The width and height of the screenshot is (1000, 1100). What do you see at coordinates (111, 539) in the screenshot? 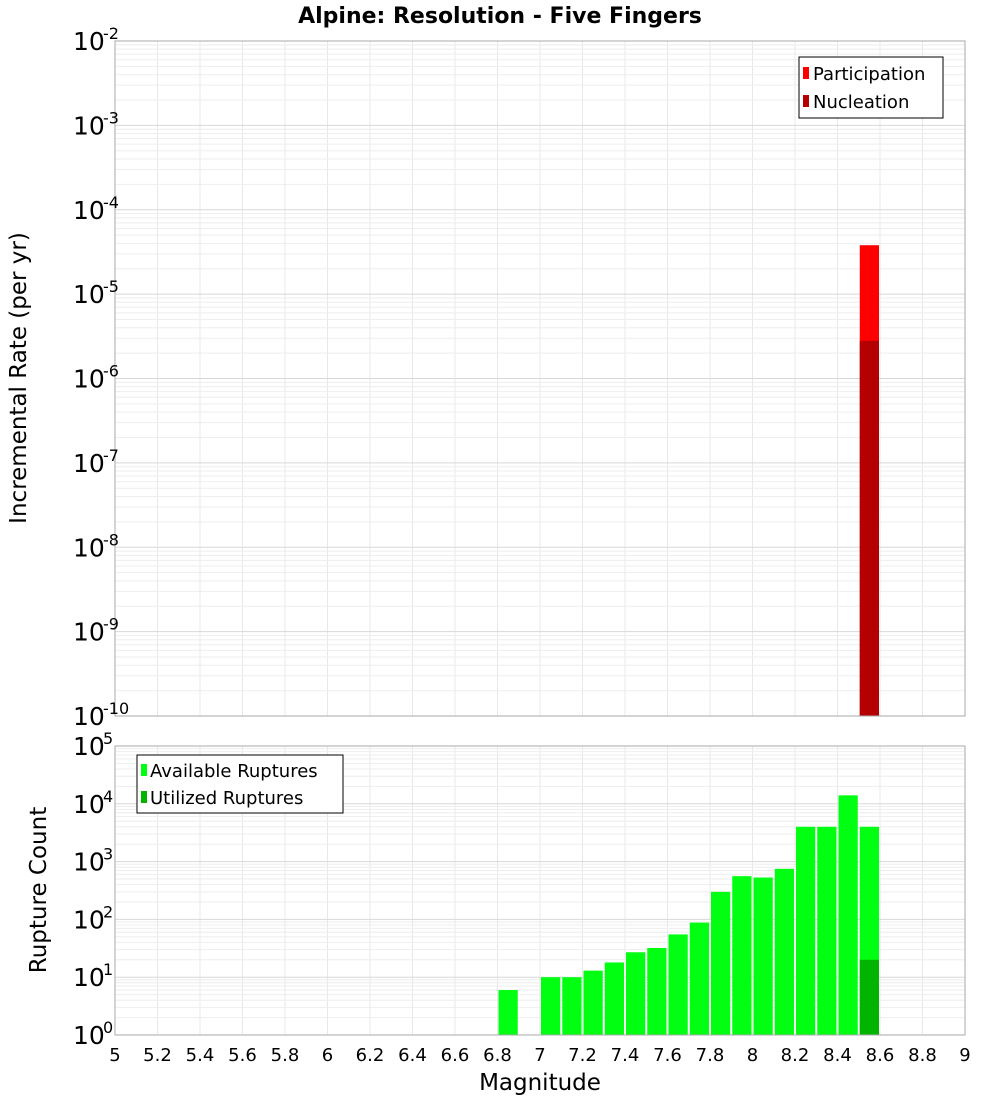
I see `y-tick-exponent: -8` at bounding box center [111, 539].